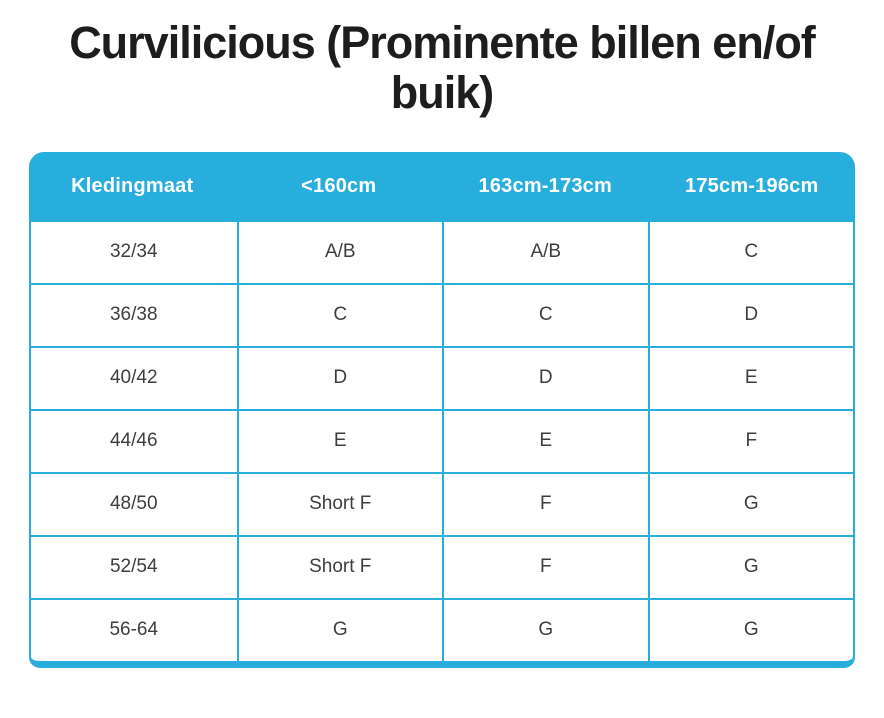  I want to click on table-cell: 52/54, so click(133, 567).